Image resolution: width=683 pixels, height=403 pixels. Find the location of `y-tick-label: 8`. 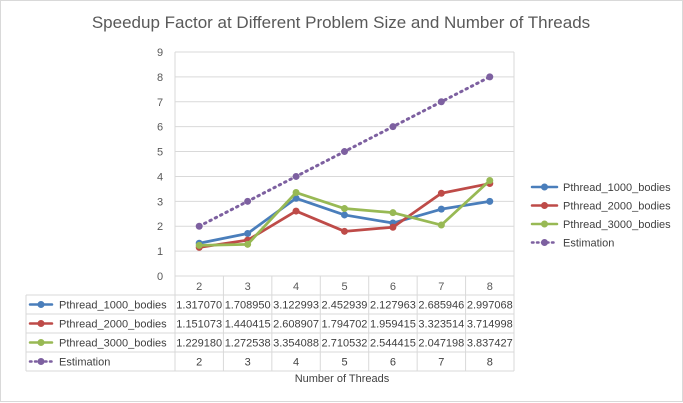

y-tick-label: 8 is located at coordinates (160, 78).